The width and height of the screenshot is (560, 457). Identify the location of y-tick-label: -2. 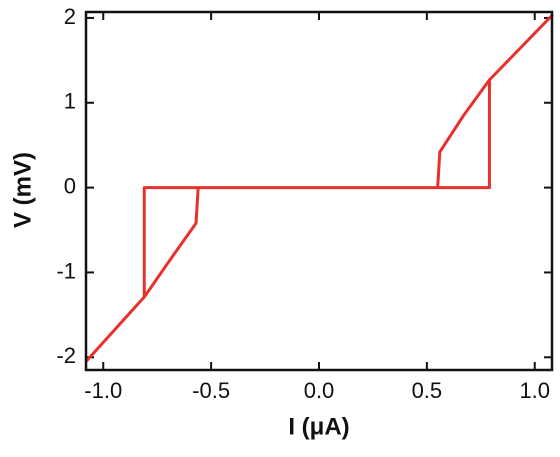
(66, 355).